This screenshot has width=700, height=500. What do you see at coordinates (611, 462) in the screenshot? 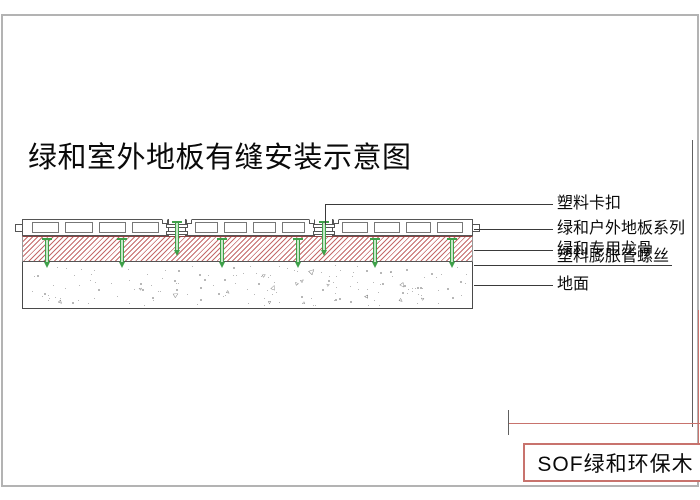
I see `brand-stamp-box: SOF绿和环保木` at bounding box center [611, 462].